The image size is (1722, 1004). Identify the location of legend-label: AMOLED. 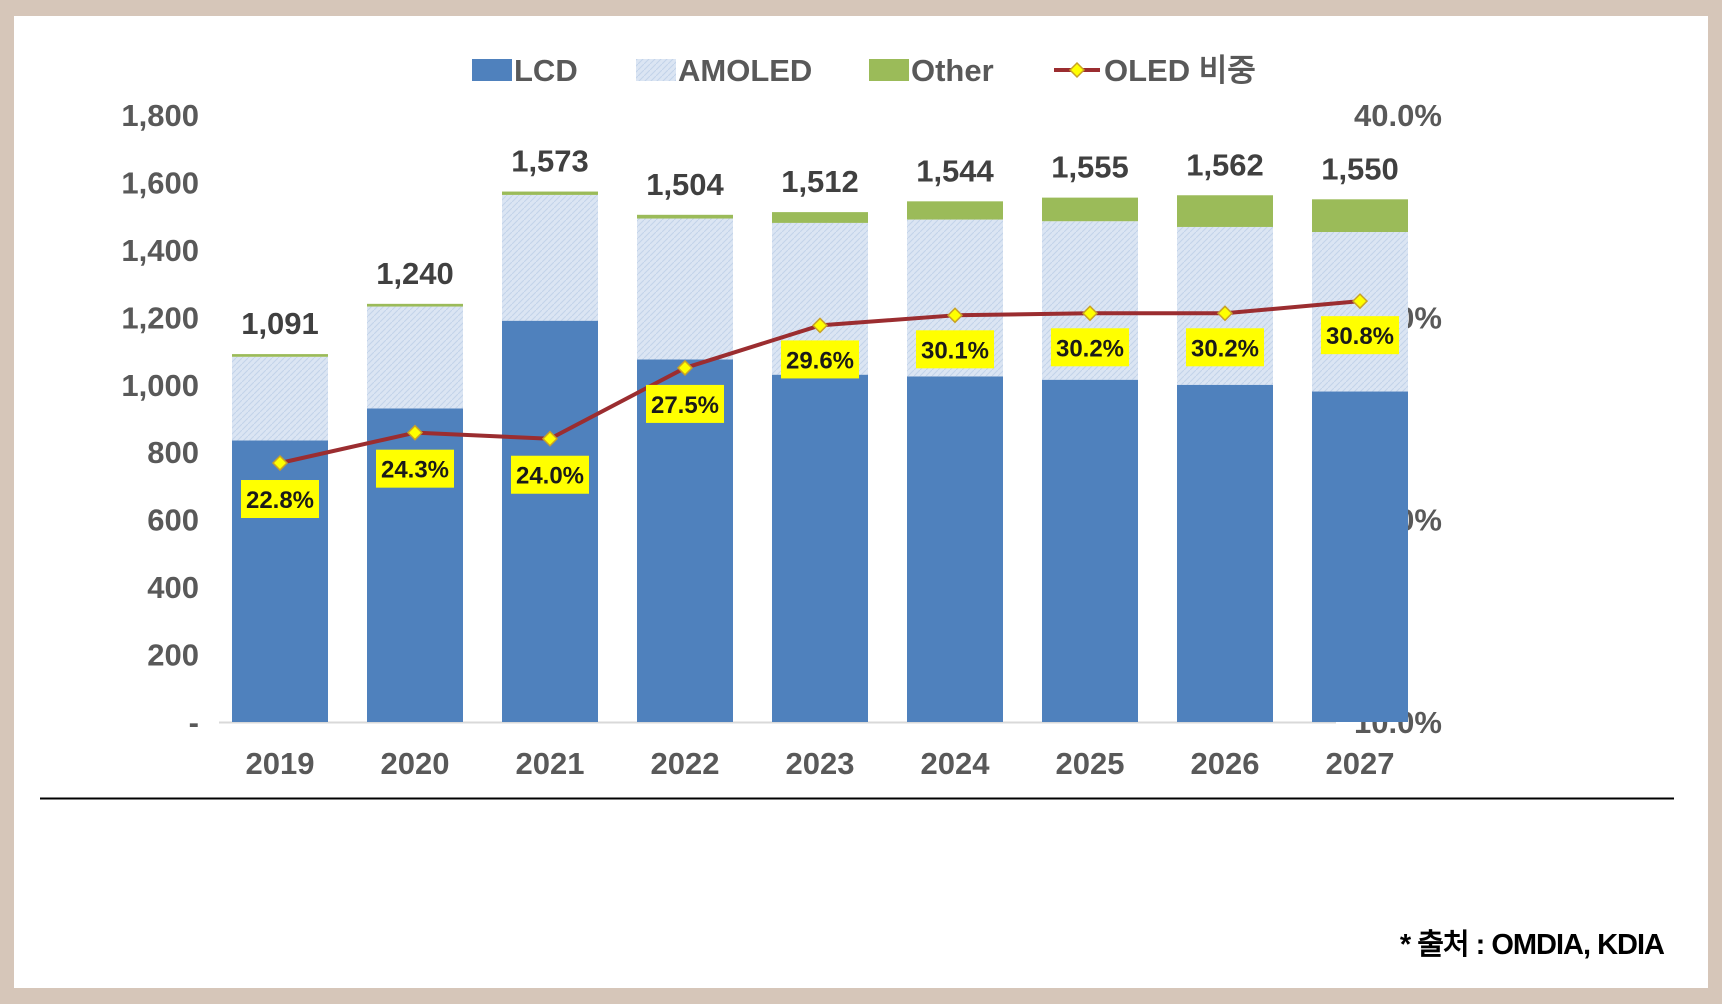
(745, 70).